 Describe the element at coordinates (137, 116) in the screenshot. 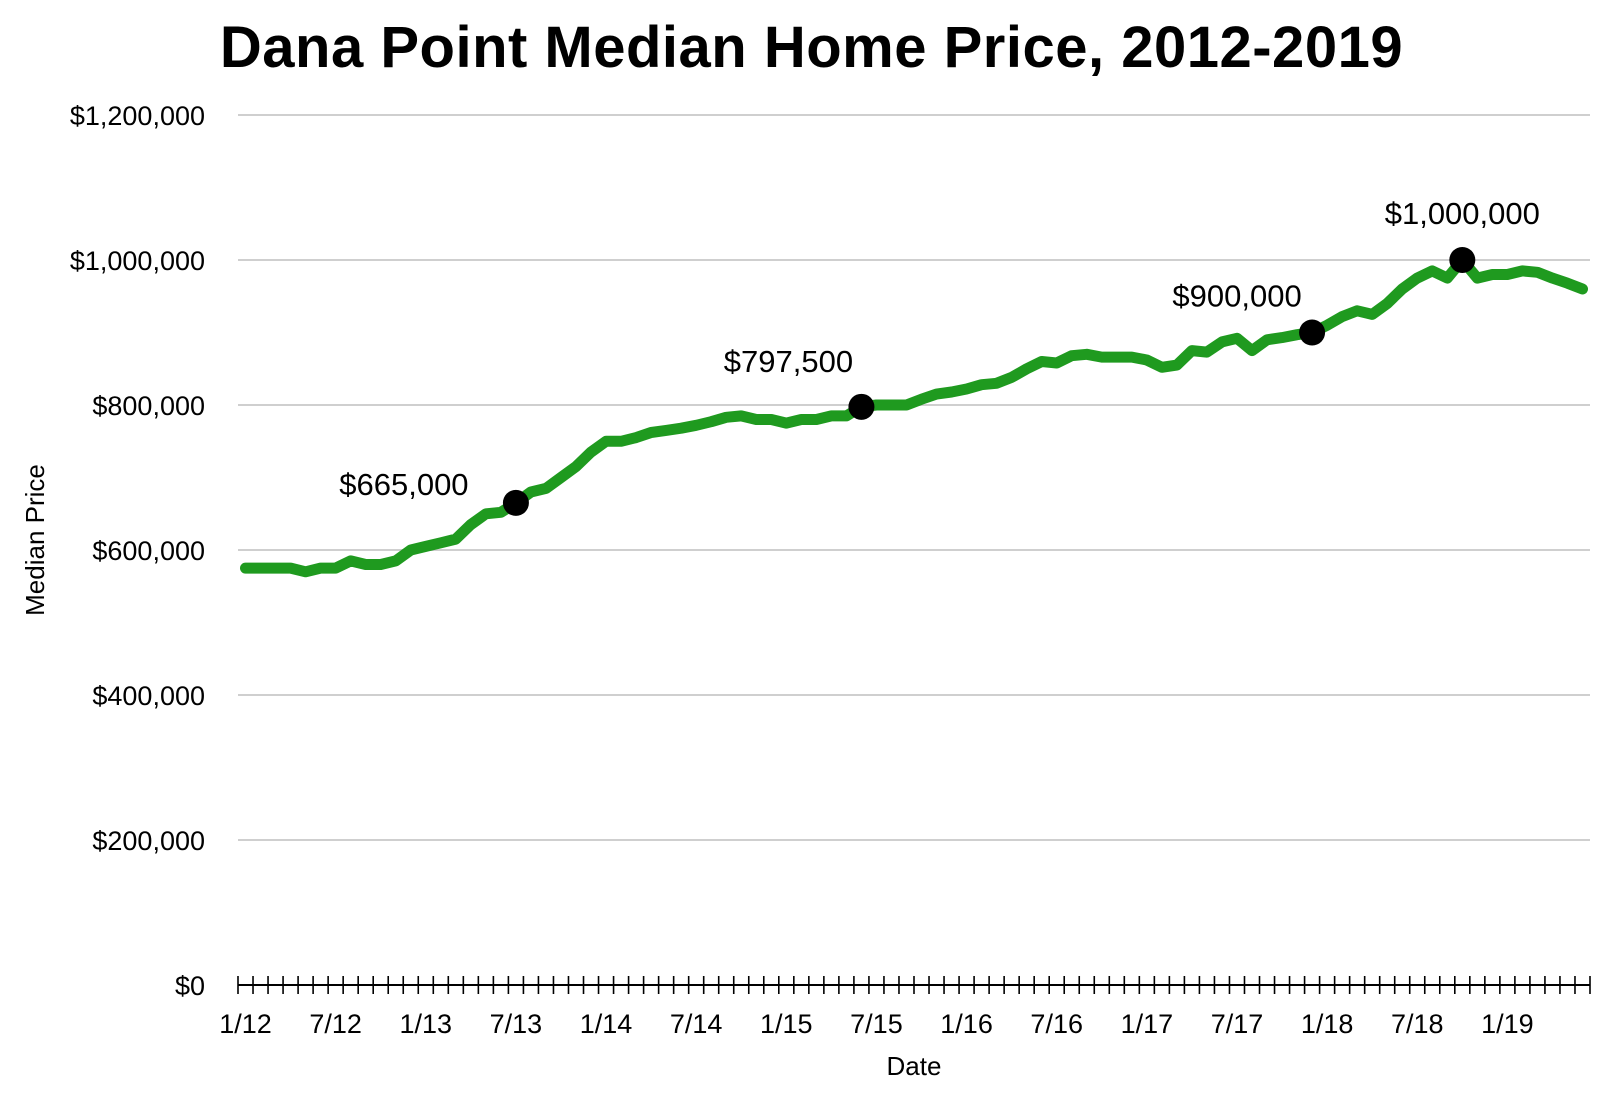

I see `y-tick-label: $1,200,000` at that location.